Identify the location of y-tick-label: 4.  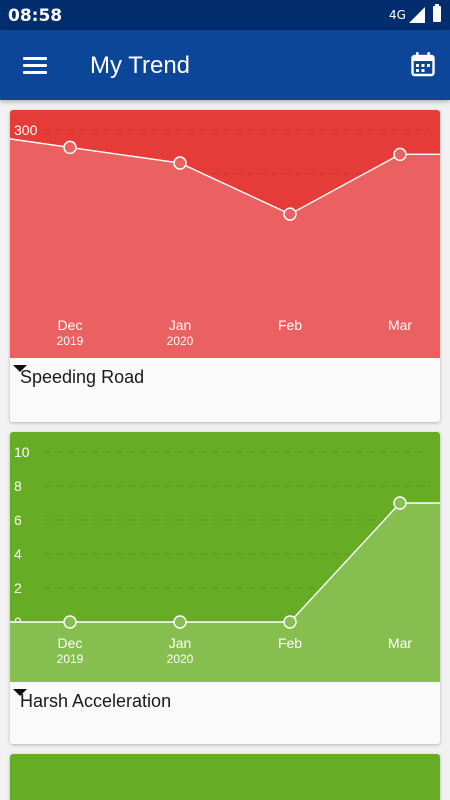
(18, 554).